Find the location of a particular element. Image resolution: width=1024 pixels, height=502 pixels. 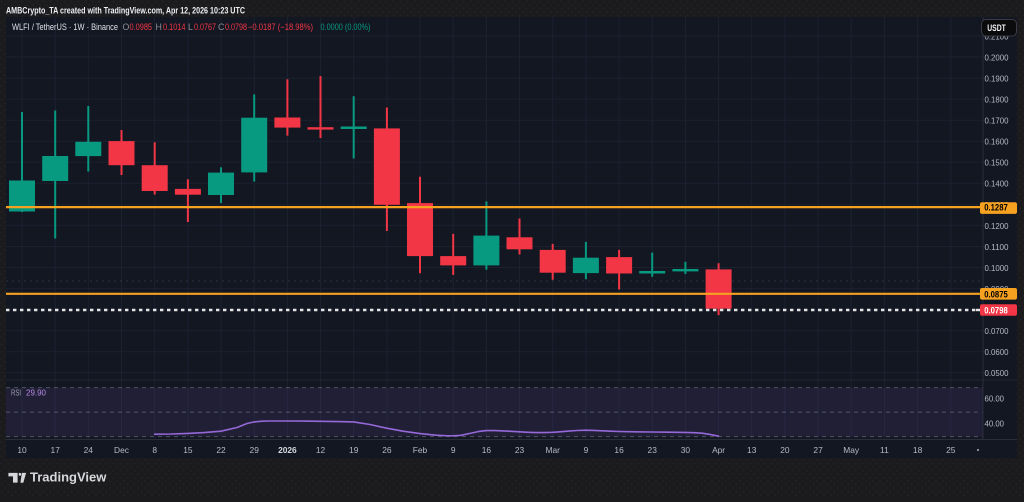

svg-text: 0.1600 is located at coordinates (997, 142).